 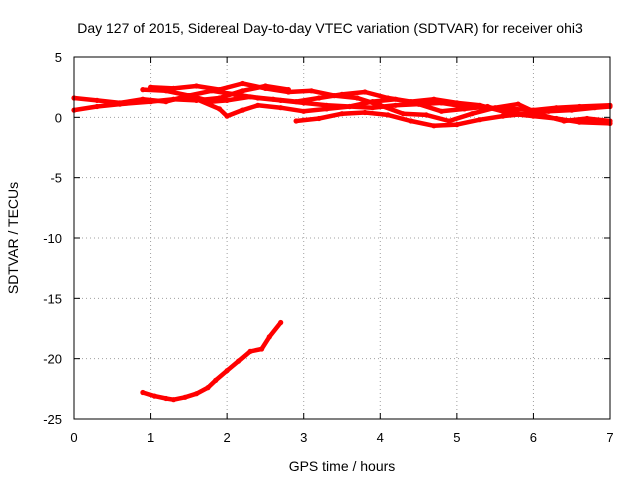 What do you see at coordinates (342, 466) in the screenshot?
I see `x-axis-label: GPS time / hours` at bounding box center [342, 466].